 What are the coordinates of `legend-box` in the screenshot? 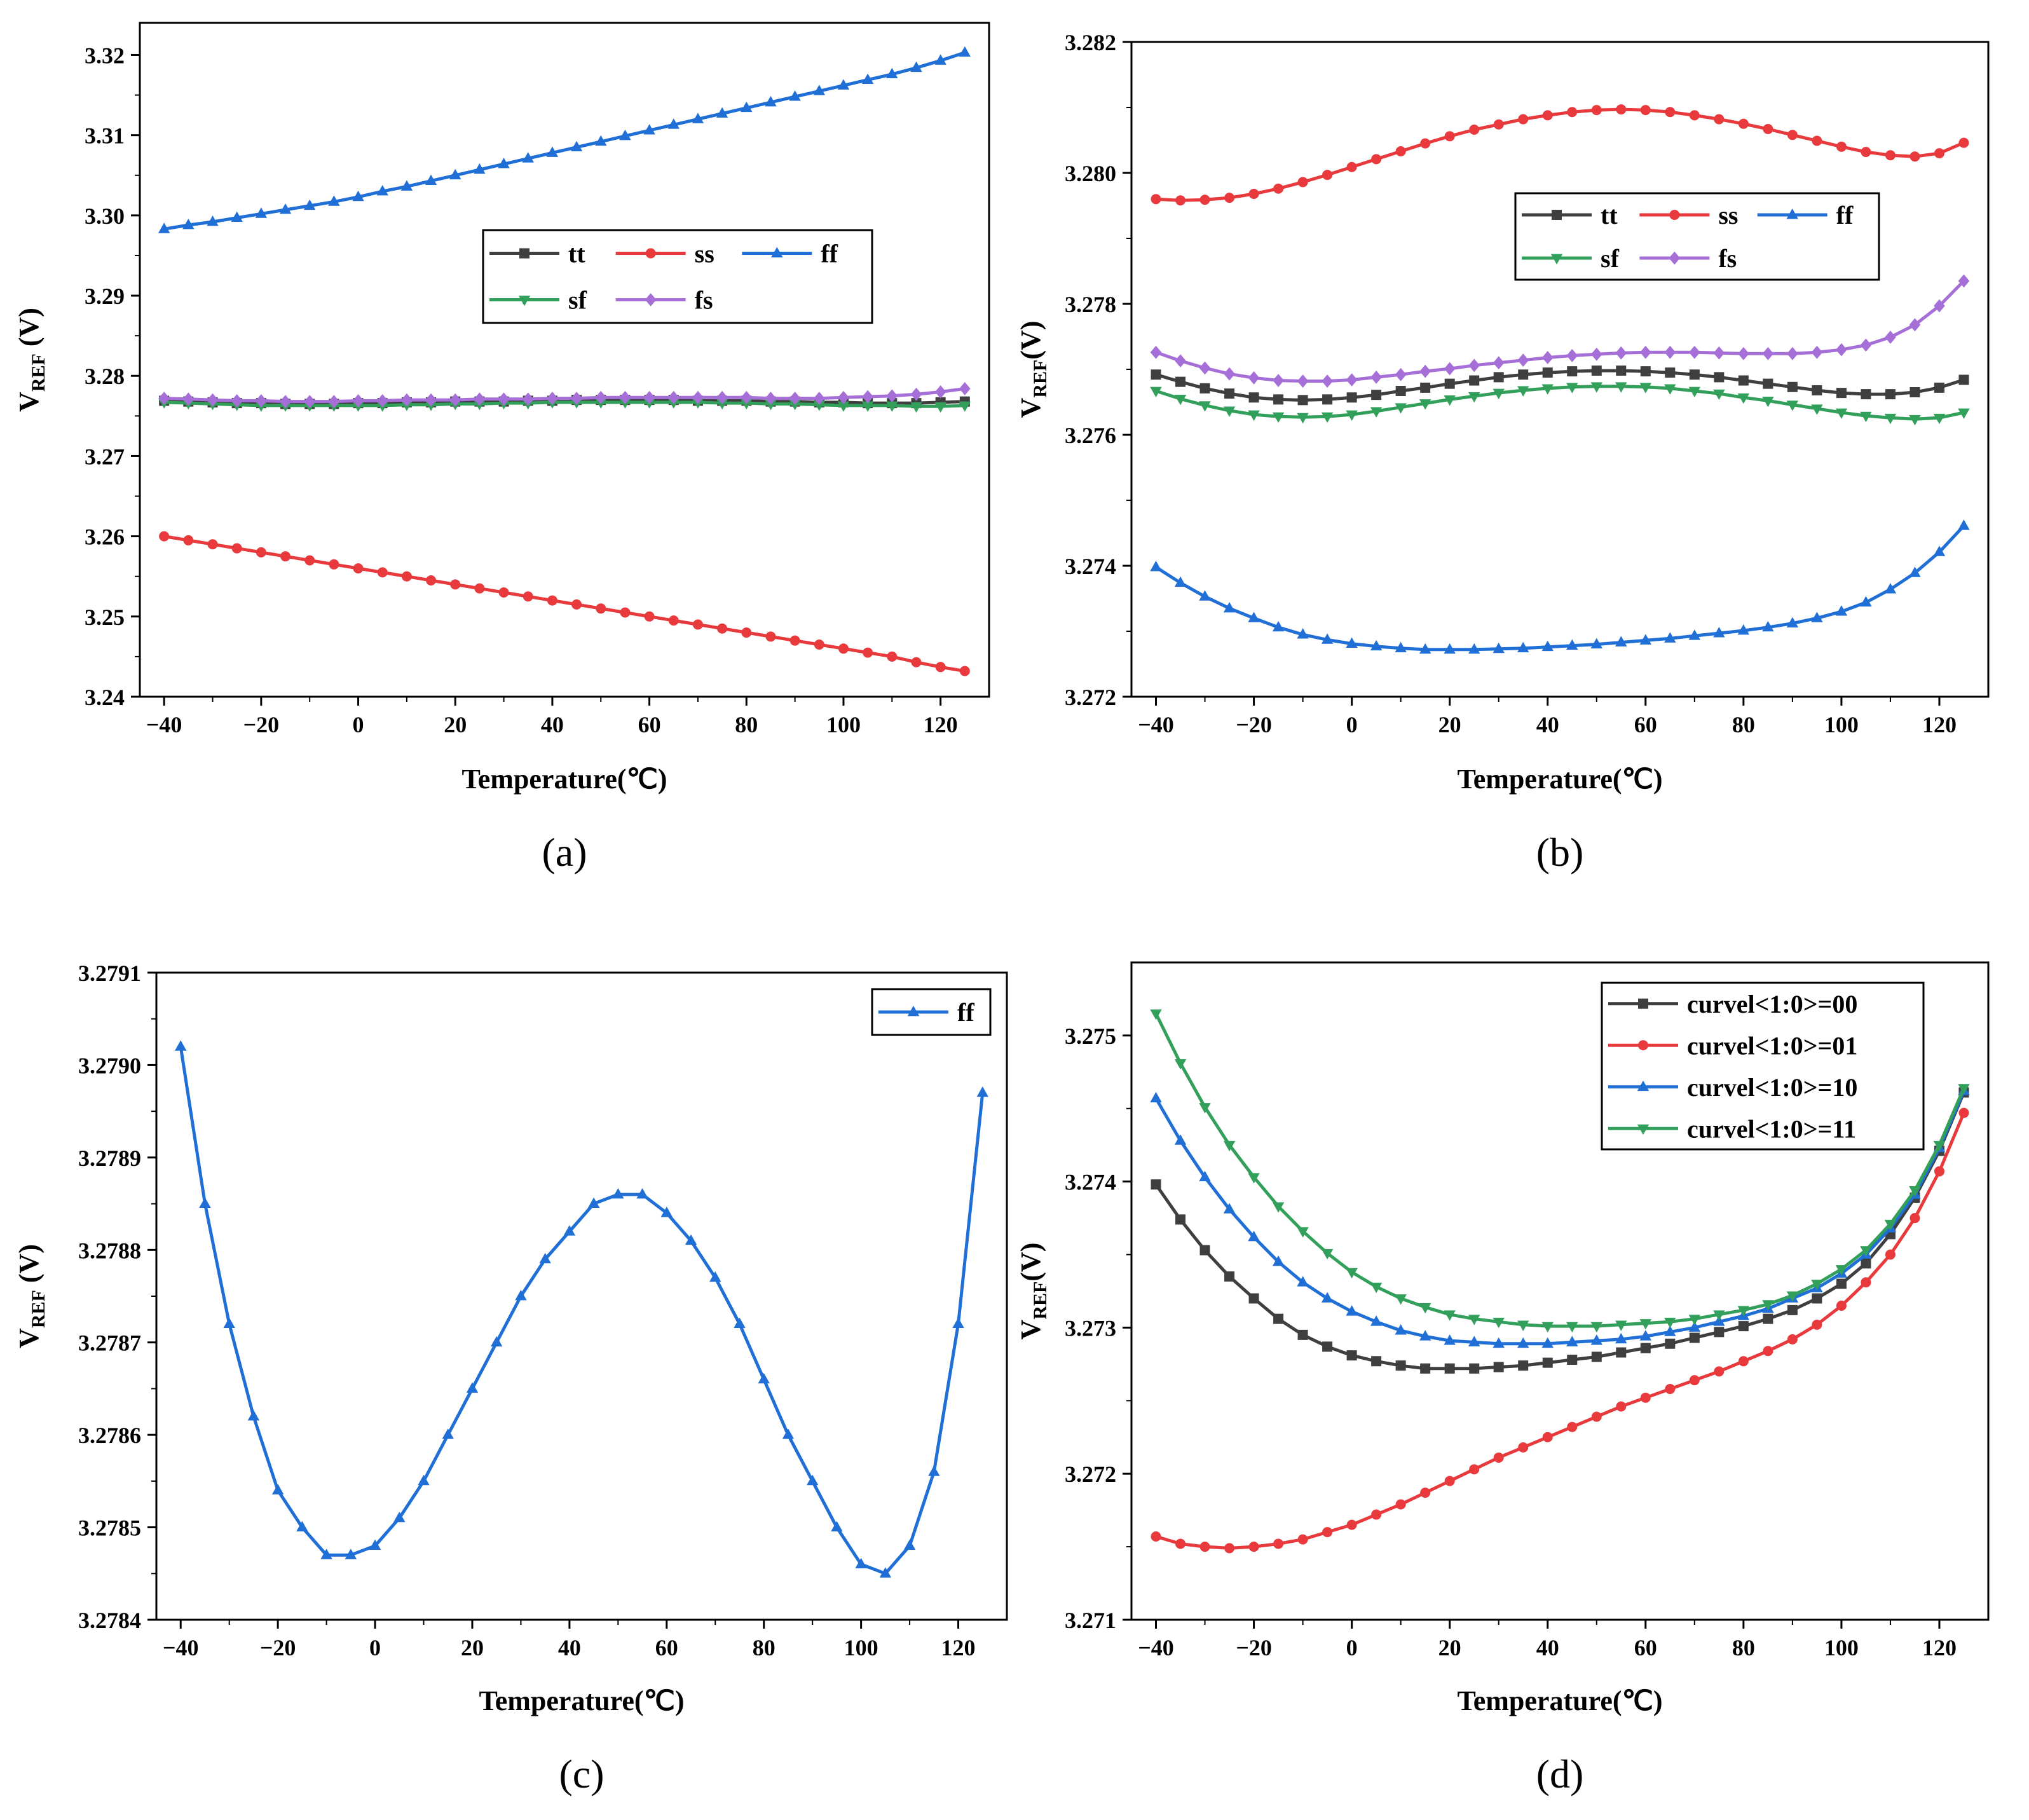 It's located at (1763, 1066).